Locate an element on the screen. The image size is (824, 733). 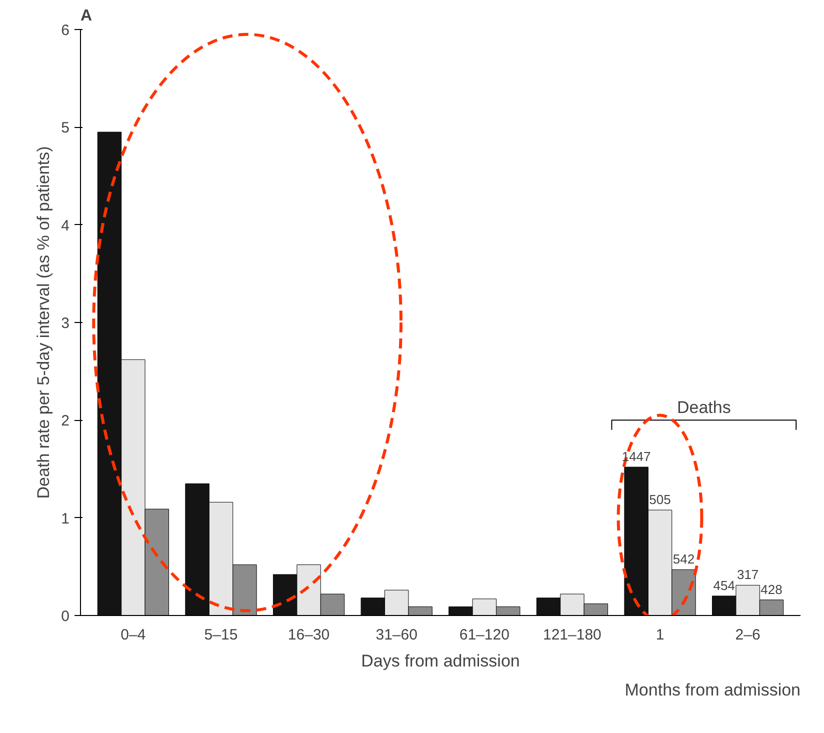
y-tick-label: 4 is located at coordinates (65, 225).